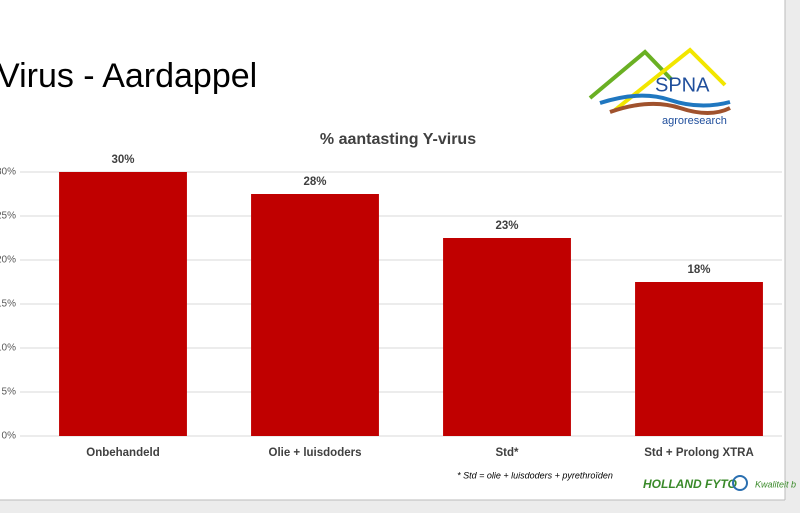  What do you see at coordinates (508, 453) in the screenshot?
I see `x-tick-label: Std*` at bounding box center [508, 453].